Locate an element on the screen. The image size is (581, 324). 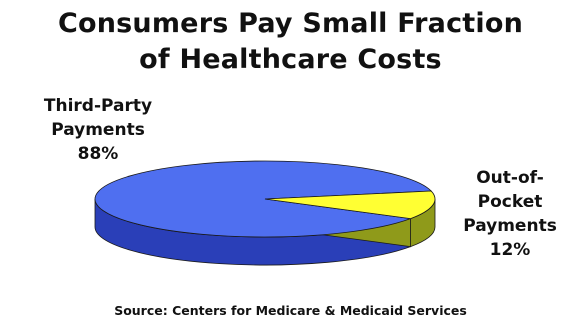
slice-label-third-party-line-1: Third-Party is located at coordinates (98, 106).